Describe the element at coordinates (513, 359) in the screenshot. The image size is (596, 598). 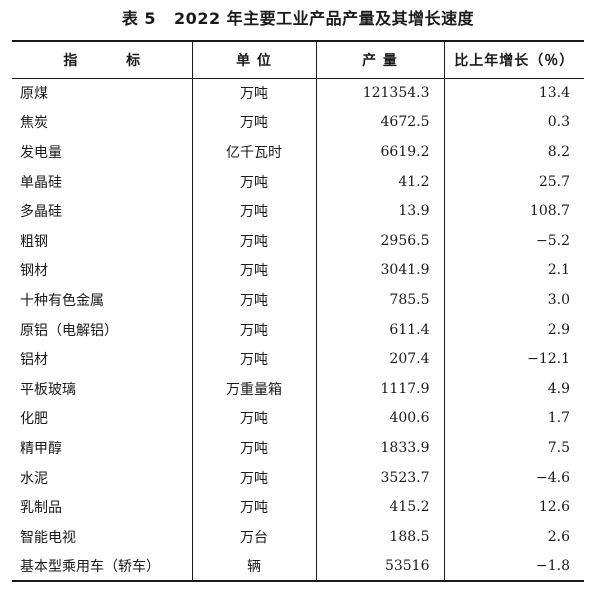
I see `growth-cell: −12.1` at that location.